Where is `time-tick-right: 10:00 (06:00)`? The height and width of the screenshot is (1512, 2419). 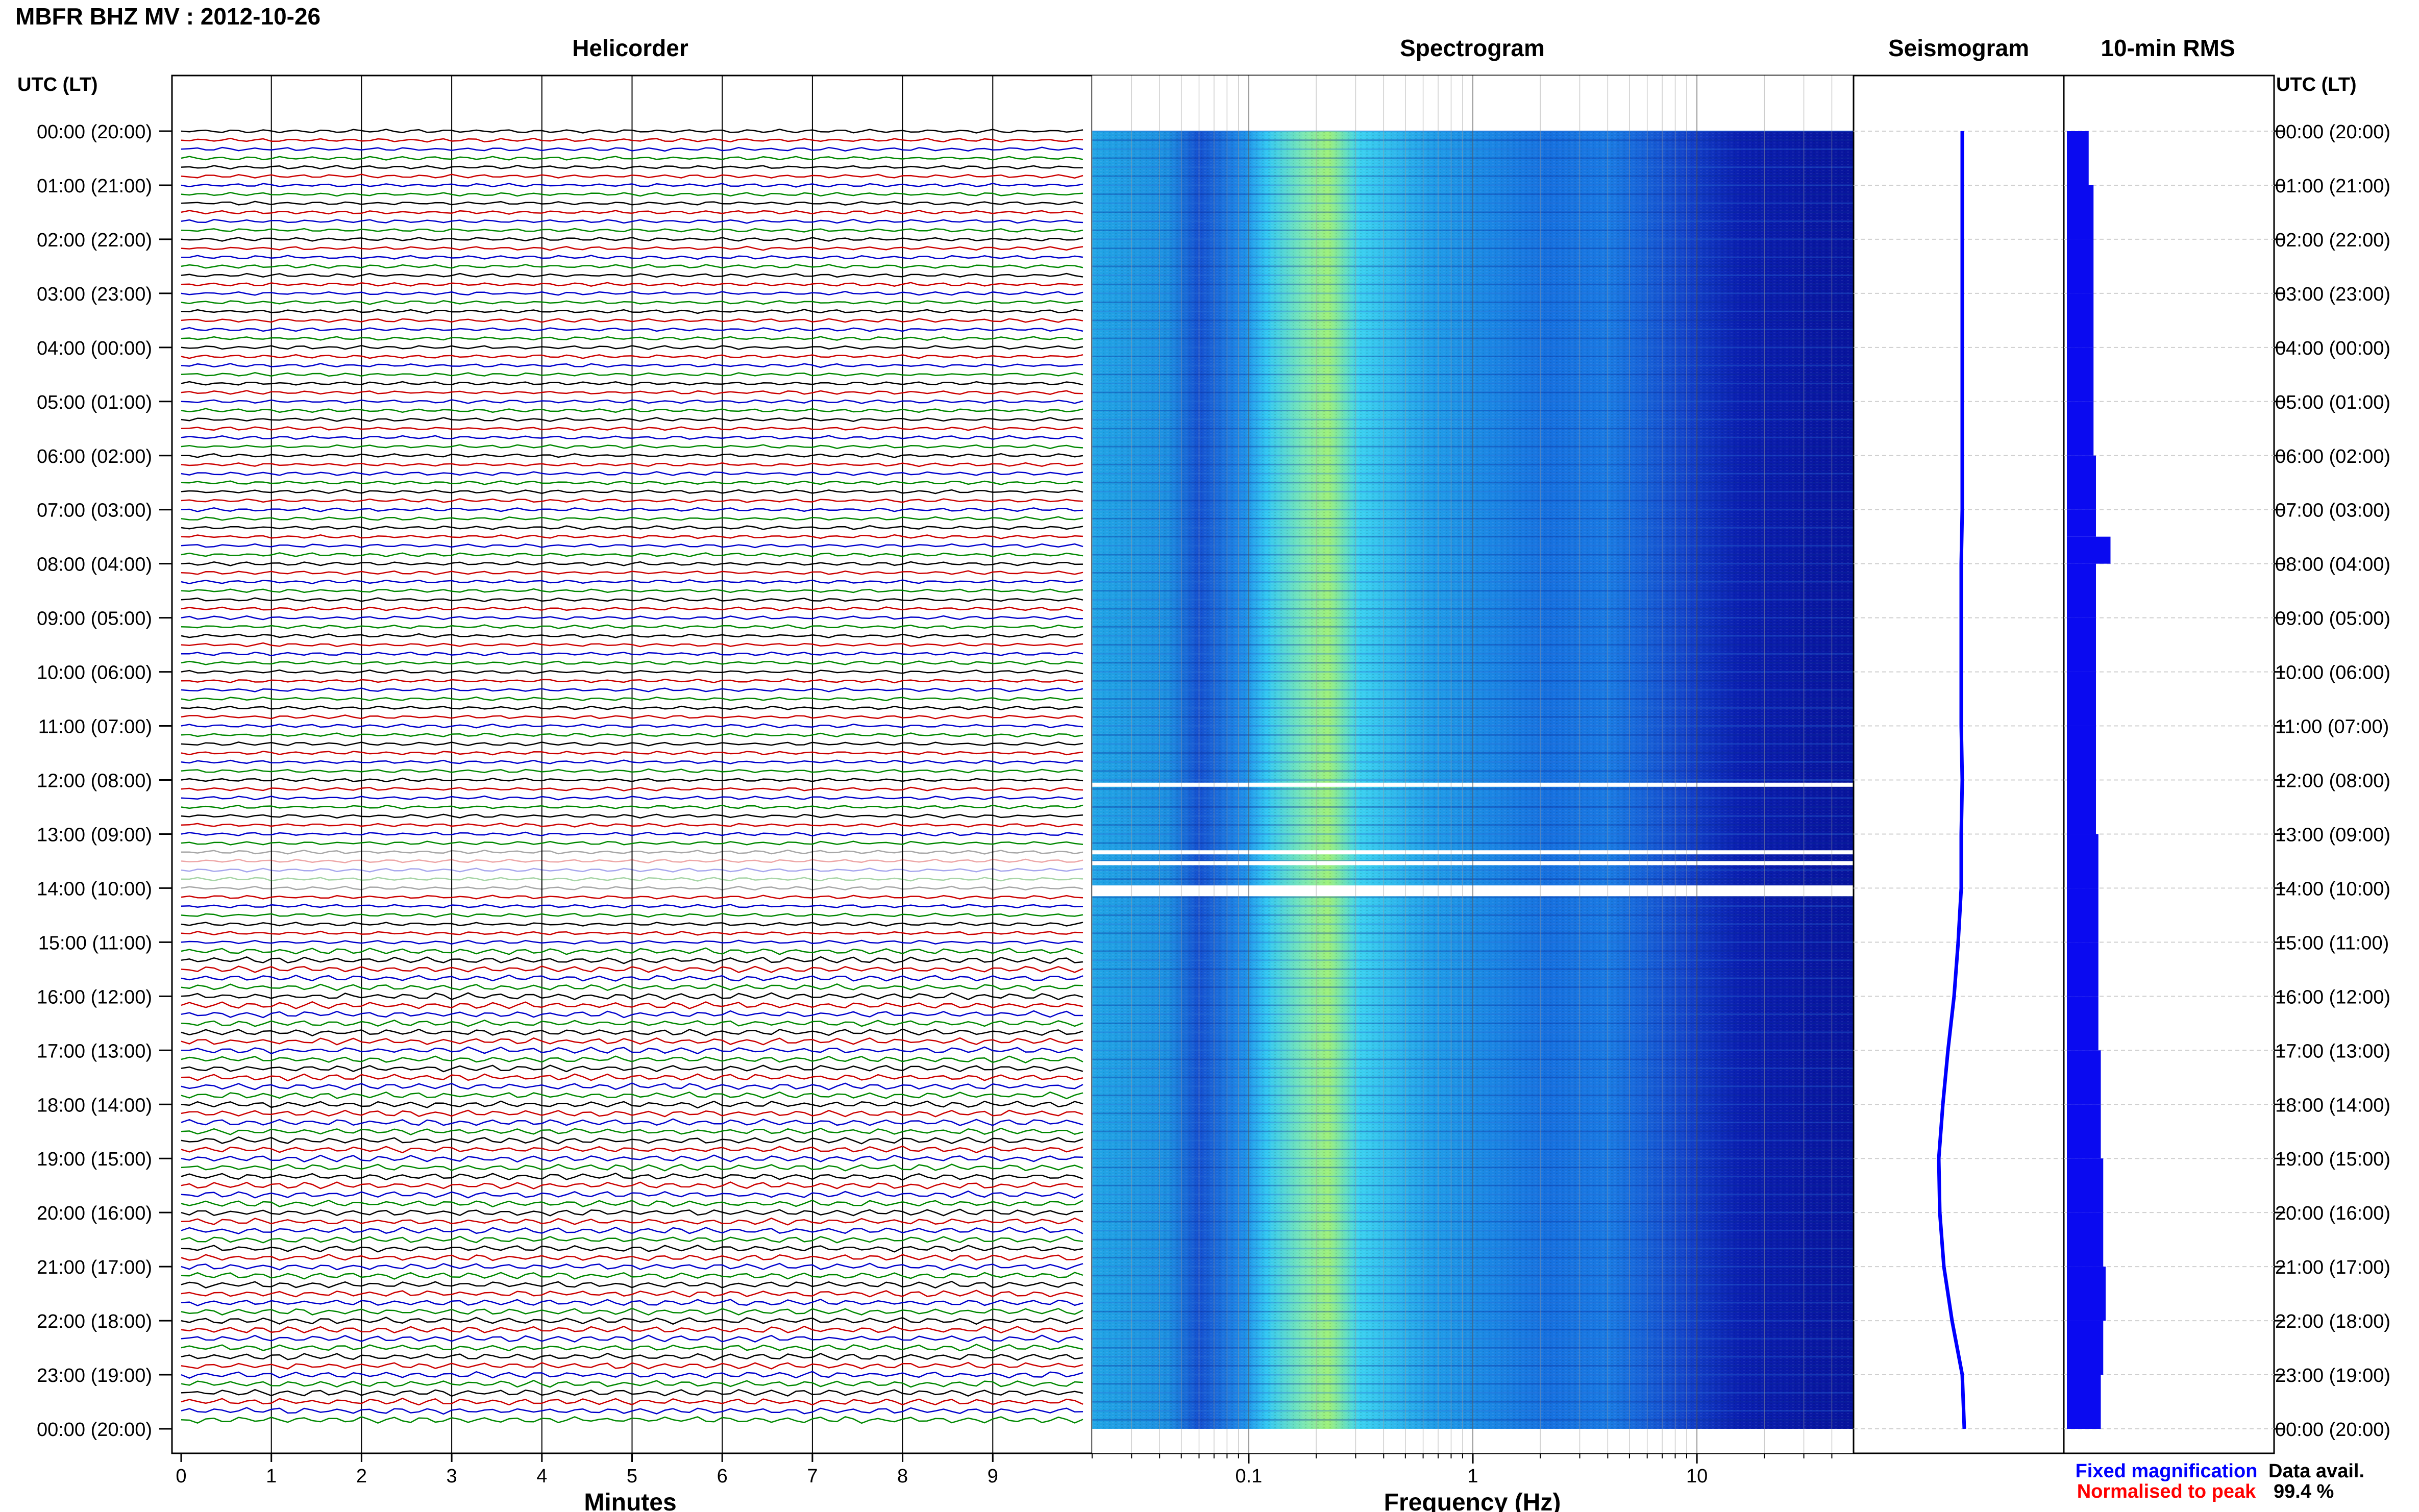
time-tick-right: 10:00 (06:00) is located at coordinates (2332, 673).